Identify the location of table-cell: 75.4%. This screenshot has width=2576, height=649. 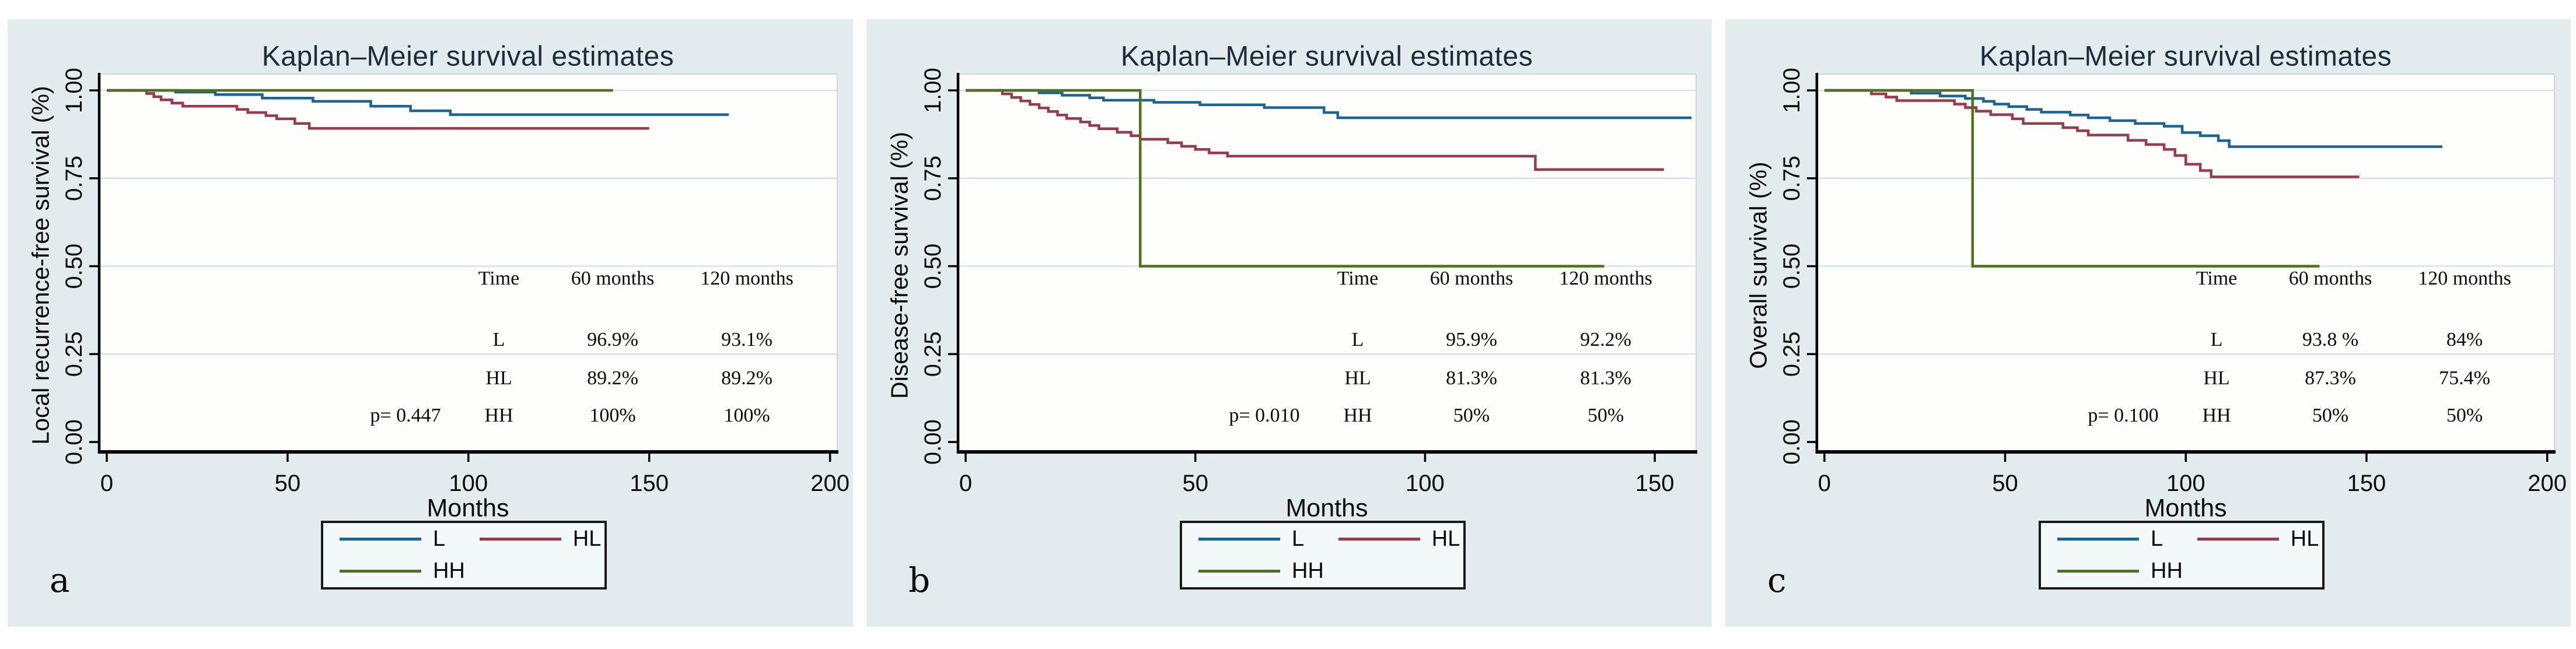
(2464, 378).